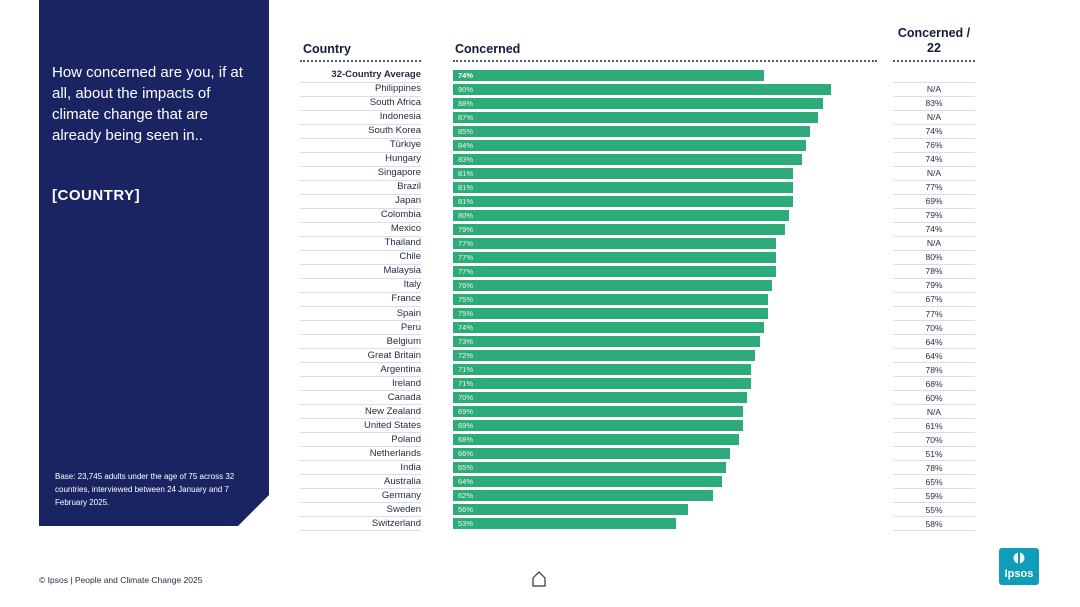 The image size is (1080, 607). I want to click on bar-value-label: 68%, so click(466, 440).